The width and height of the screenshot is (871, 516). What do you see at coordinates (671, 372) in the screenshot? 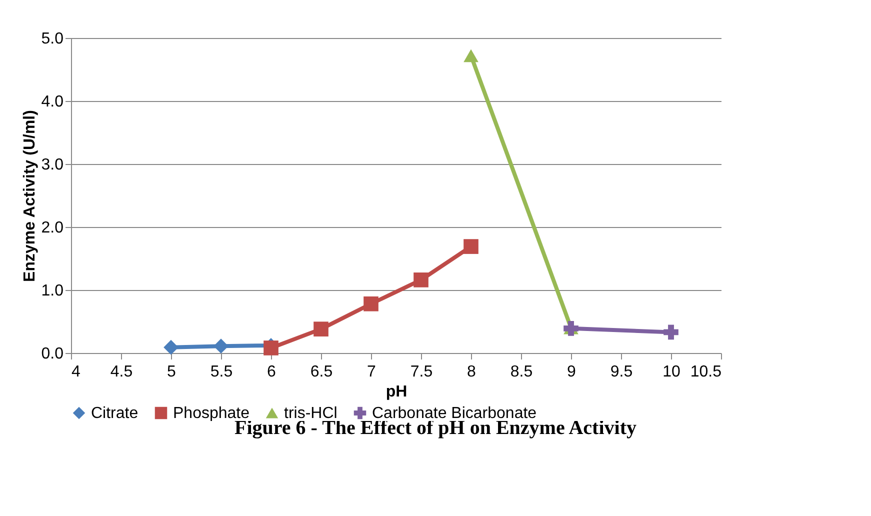
I see `x-tick-label: 10` at bounding box center [671, 372].